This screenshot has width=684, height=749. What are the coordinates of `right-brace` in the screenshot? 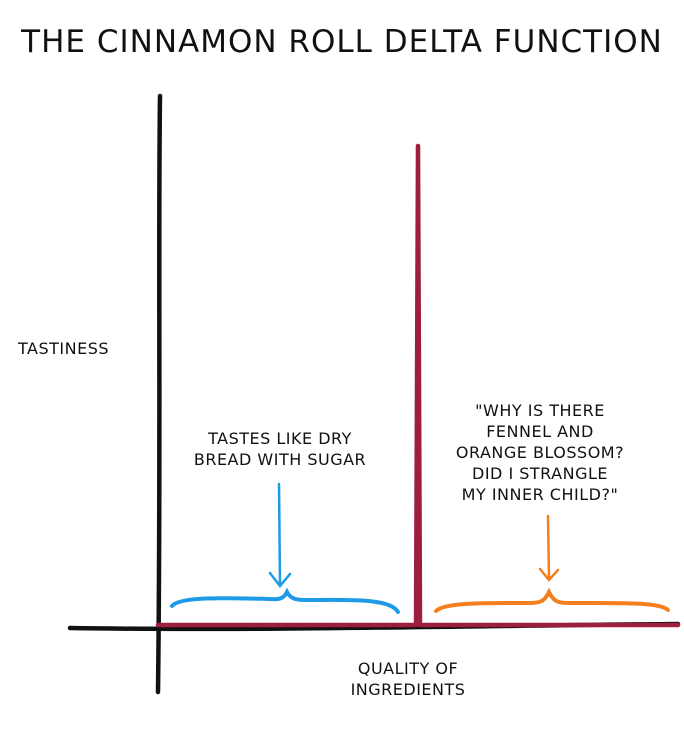 It's located at (552, 600).